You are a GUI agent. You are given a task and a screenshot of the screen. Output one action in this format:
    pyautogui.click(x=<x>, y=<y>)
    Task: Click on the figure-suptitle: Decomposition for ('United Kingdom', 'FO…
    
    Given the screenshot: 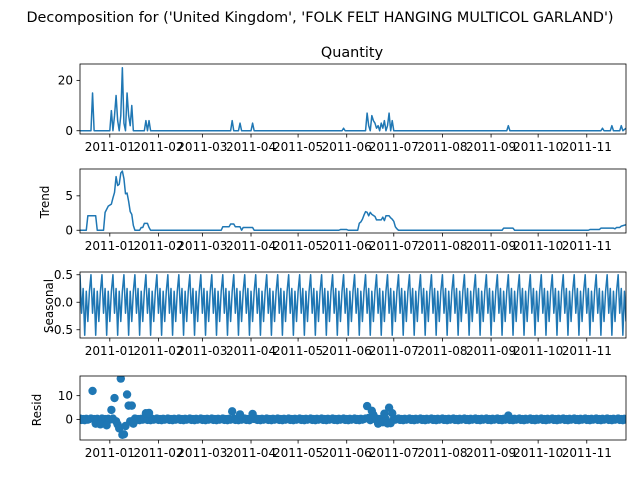 What is the action you would take?
    pyautogui.click(x=319, y=18)
    